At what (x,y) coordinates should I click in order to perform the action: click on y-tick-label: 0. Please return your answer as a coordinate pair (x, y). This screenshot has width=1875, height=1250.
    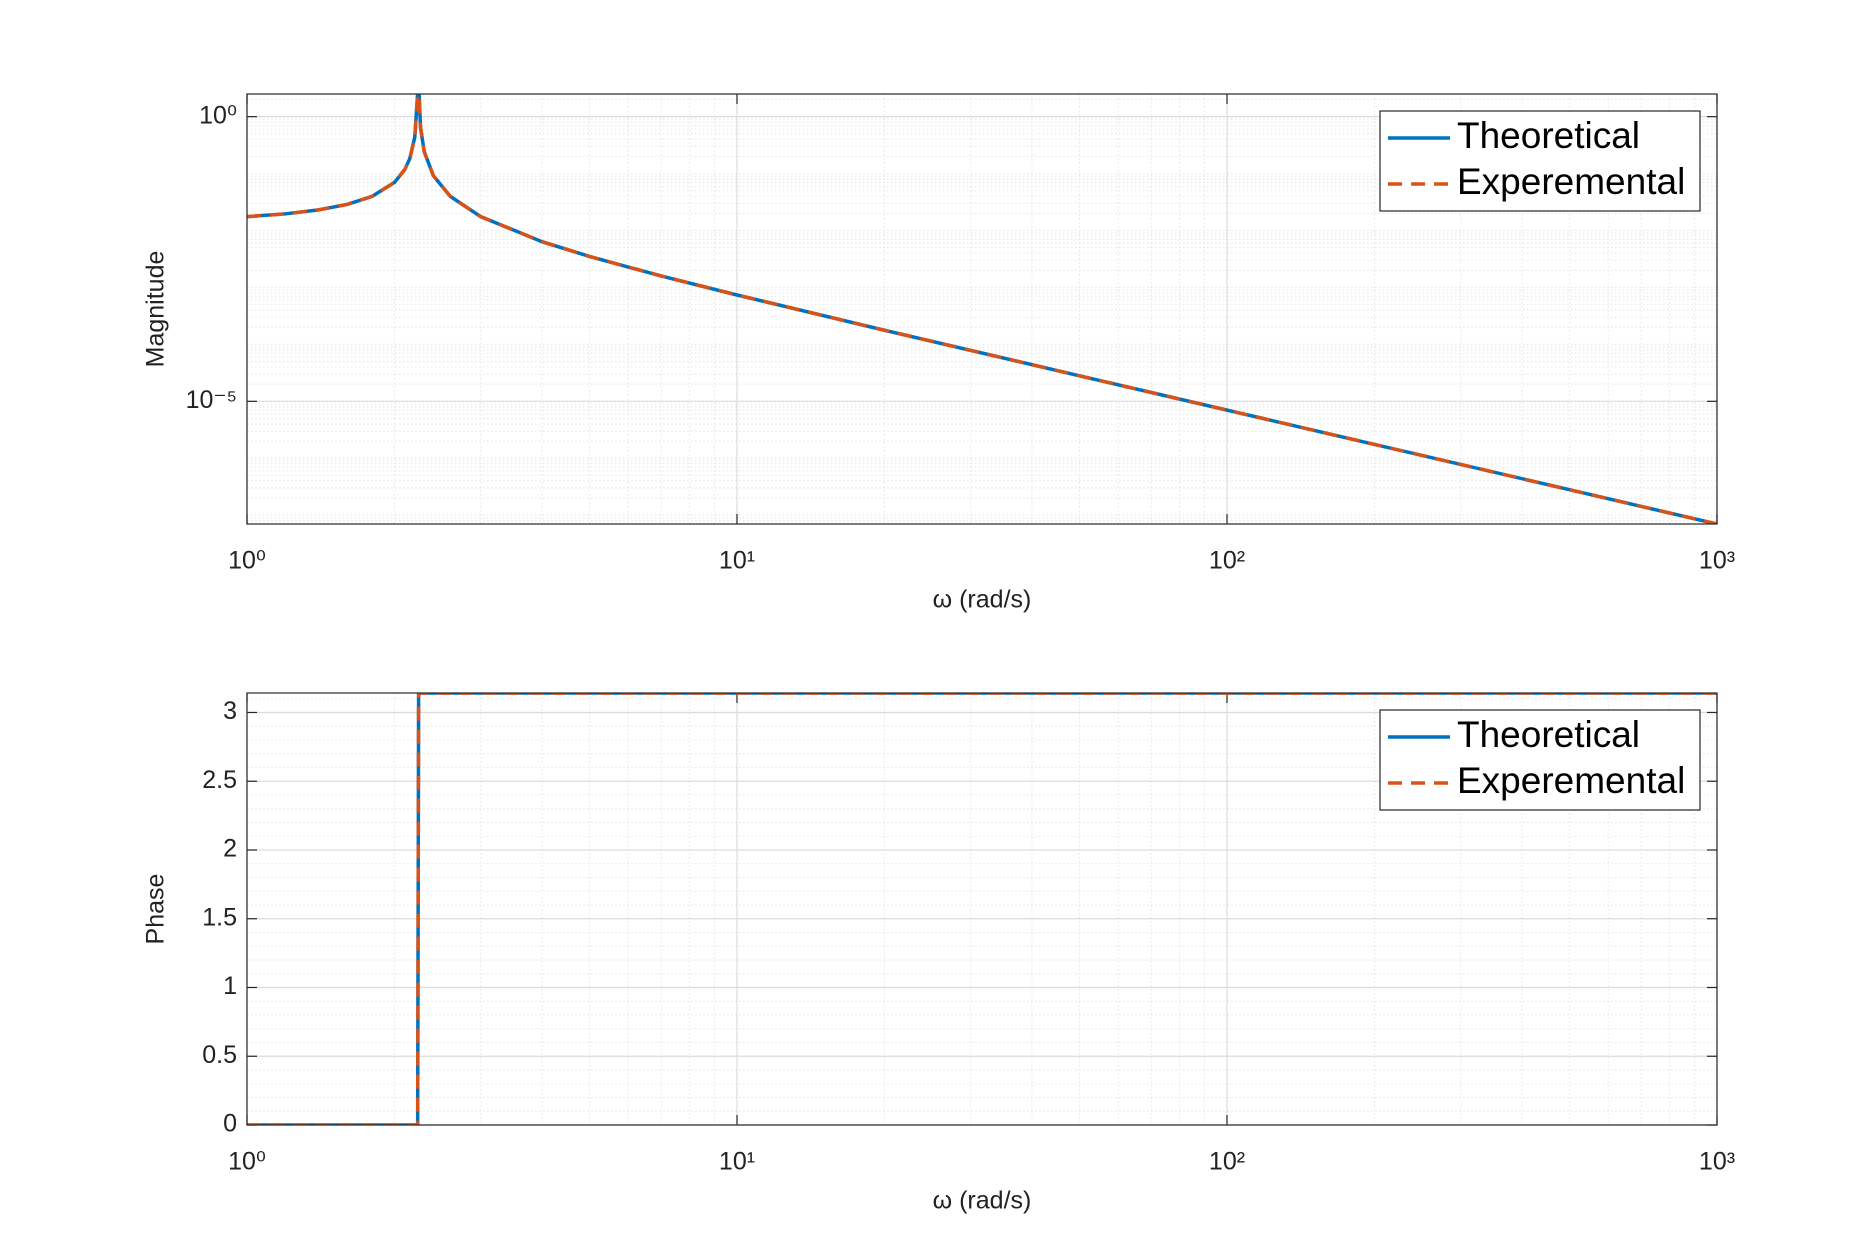
    Looking at the image, I should click on (230, 1124).